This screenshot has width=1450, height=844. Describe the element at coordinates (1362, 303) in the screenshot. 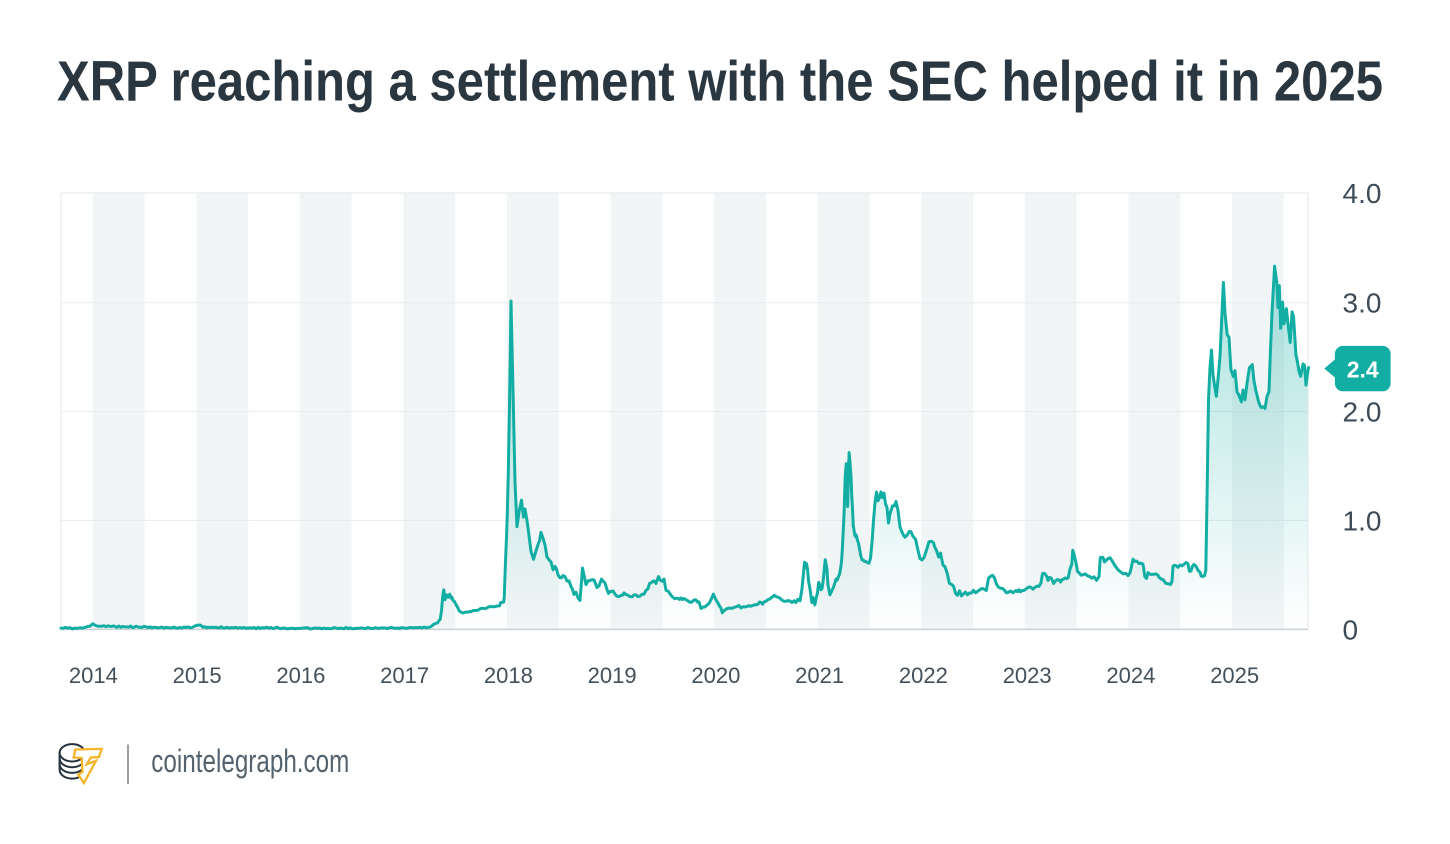

I see `svg-text: 3.0` at that location.